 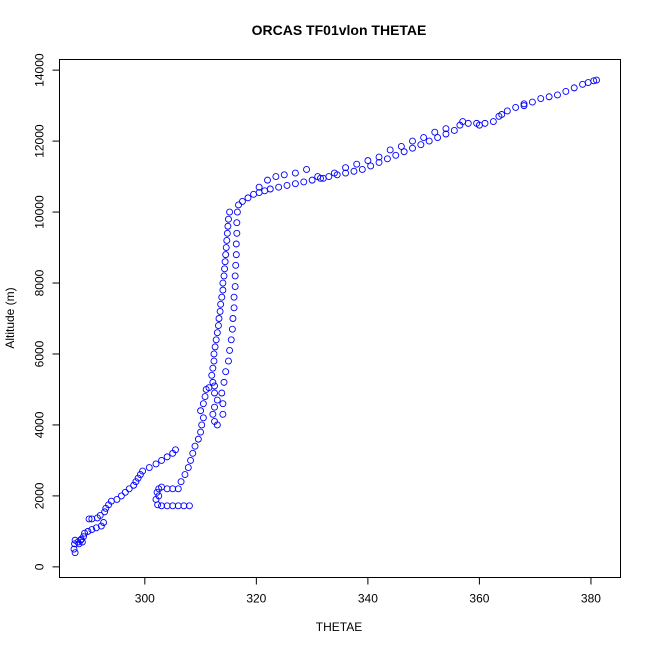 What do you see at coordinates (40, 212) in the screenshot?
I see `y-tick-label: 10000` at bounding box center [40, 212].